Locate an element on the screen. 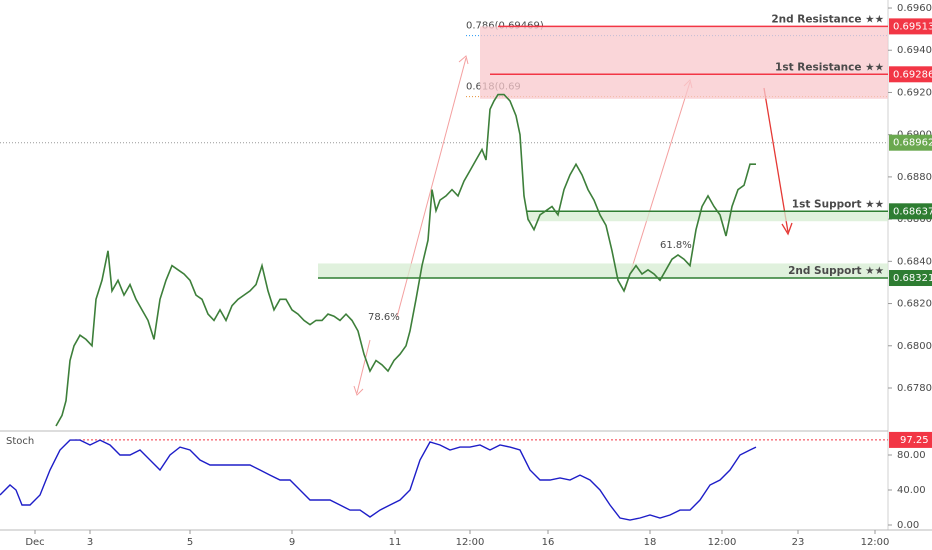 This screenshot has height=550, width=932. x-tick-label: 16 is located at coordinates (548, 542).